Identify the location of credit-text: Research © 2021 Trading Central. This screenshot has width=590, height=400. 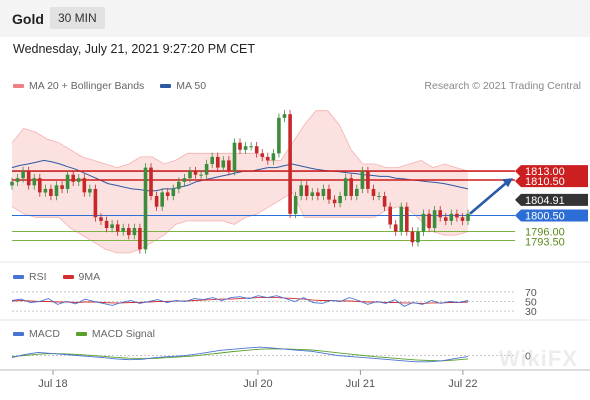
(502, 86).